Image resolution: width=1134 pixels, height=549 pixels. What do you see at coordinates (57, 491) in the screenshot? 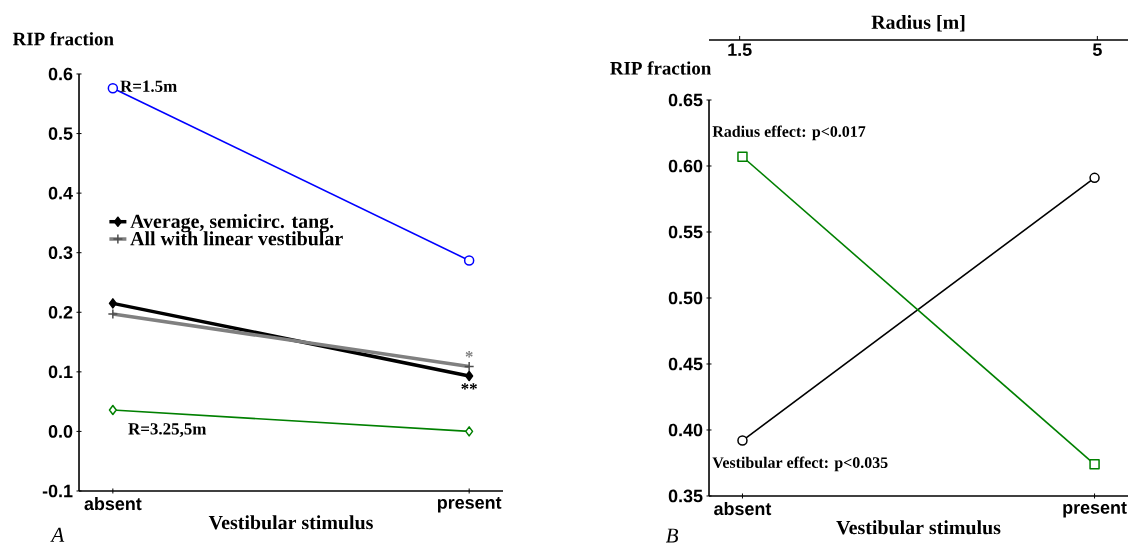
I see `y-tick-label: -0.1` at bounding box center [57, 491].